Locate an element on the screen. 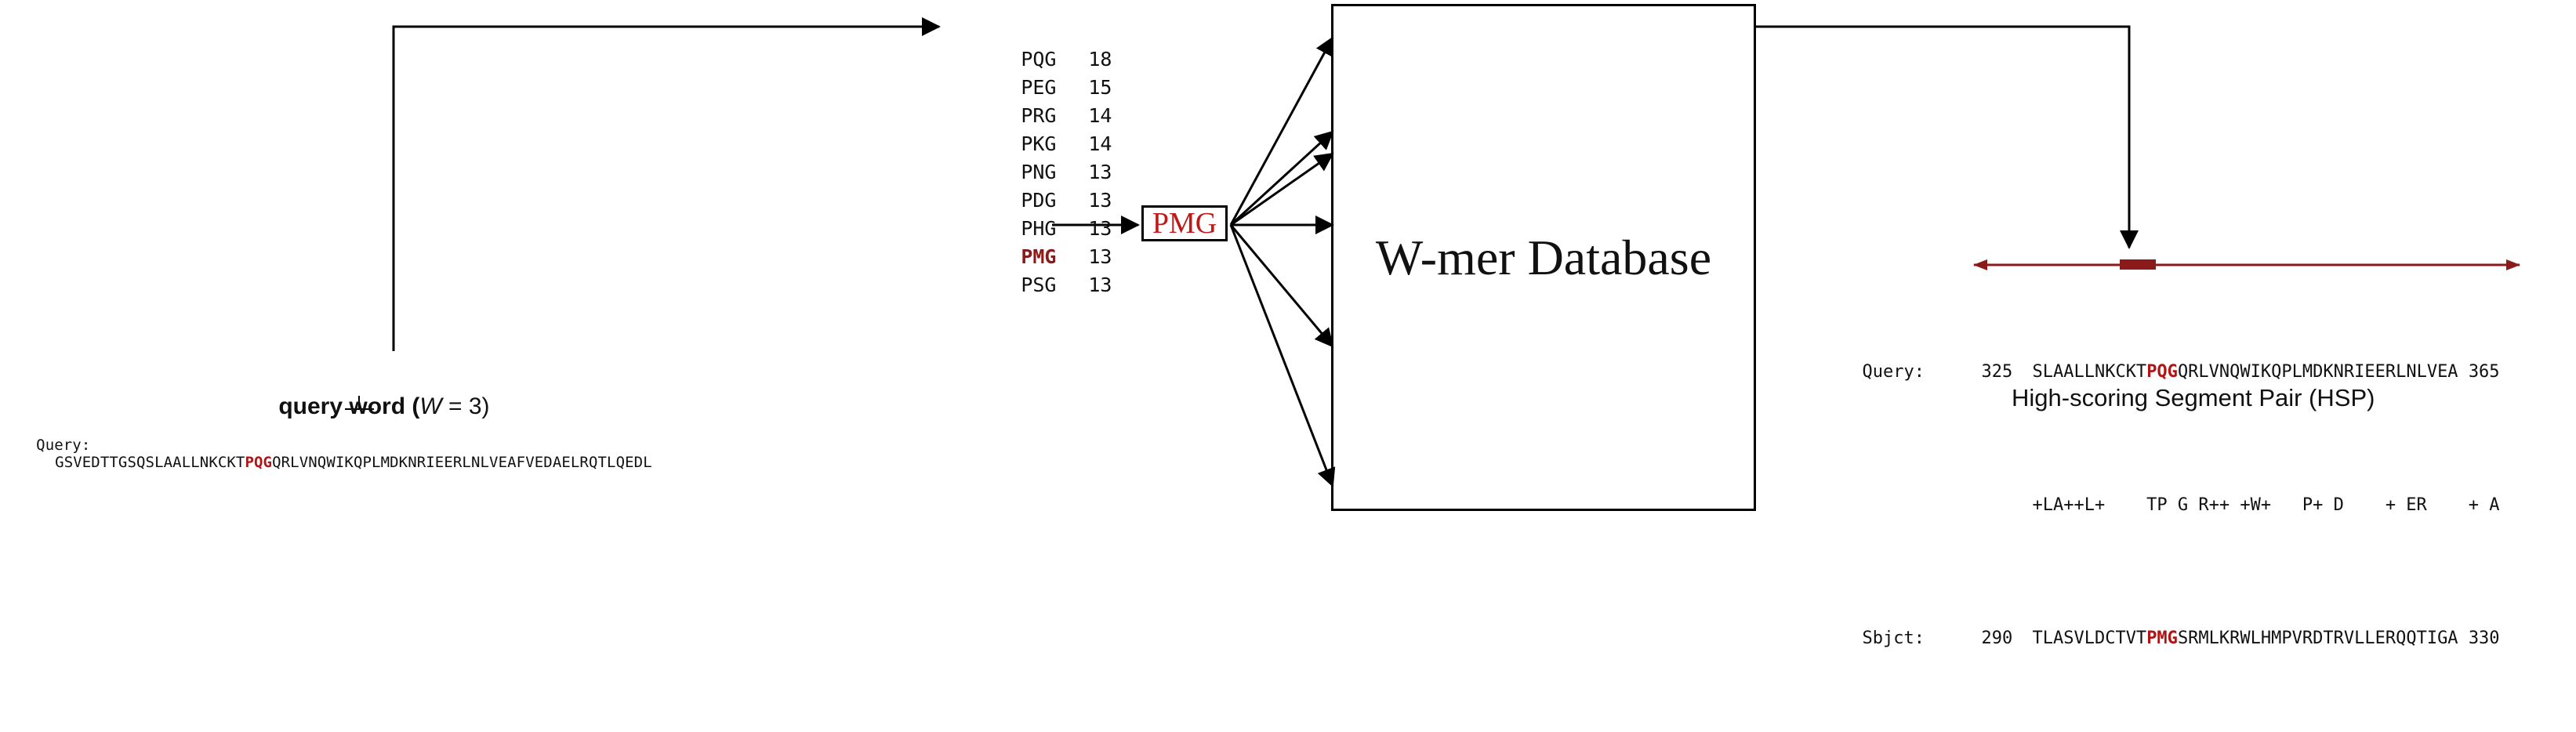  query-word-label-suffix: = 3) is located at coordinates (466, 406).